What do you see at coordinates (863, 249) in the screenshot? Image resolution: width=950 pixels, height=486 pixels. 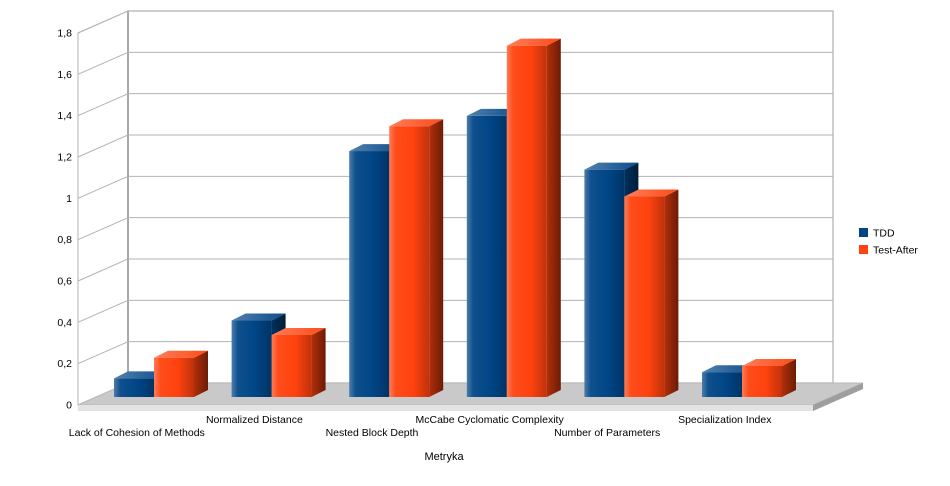 I see `legend-swatch-test-after-icon` at bounding box center [863, 249].